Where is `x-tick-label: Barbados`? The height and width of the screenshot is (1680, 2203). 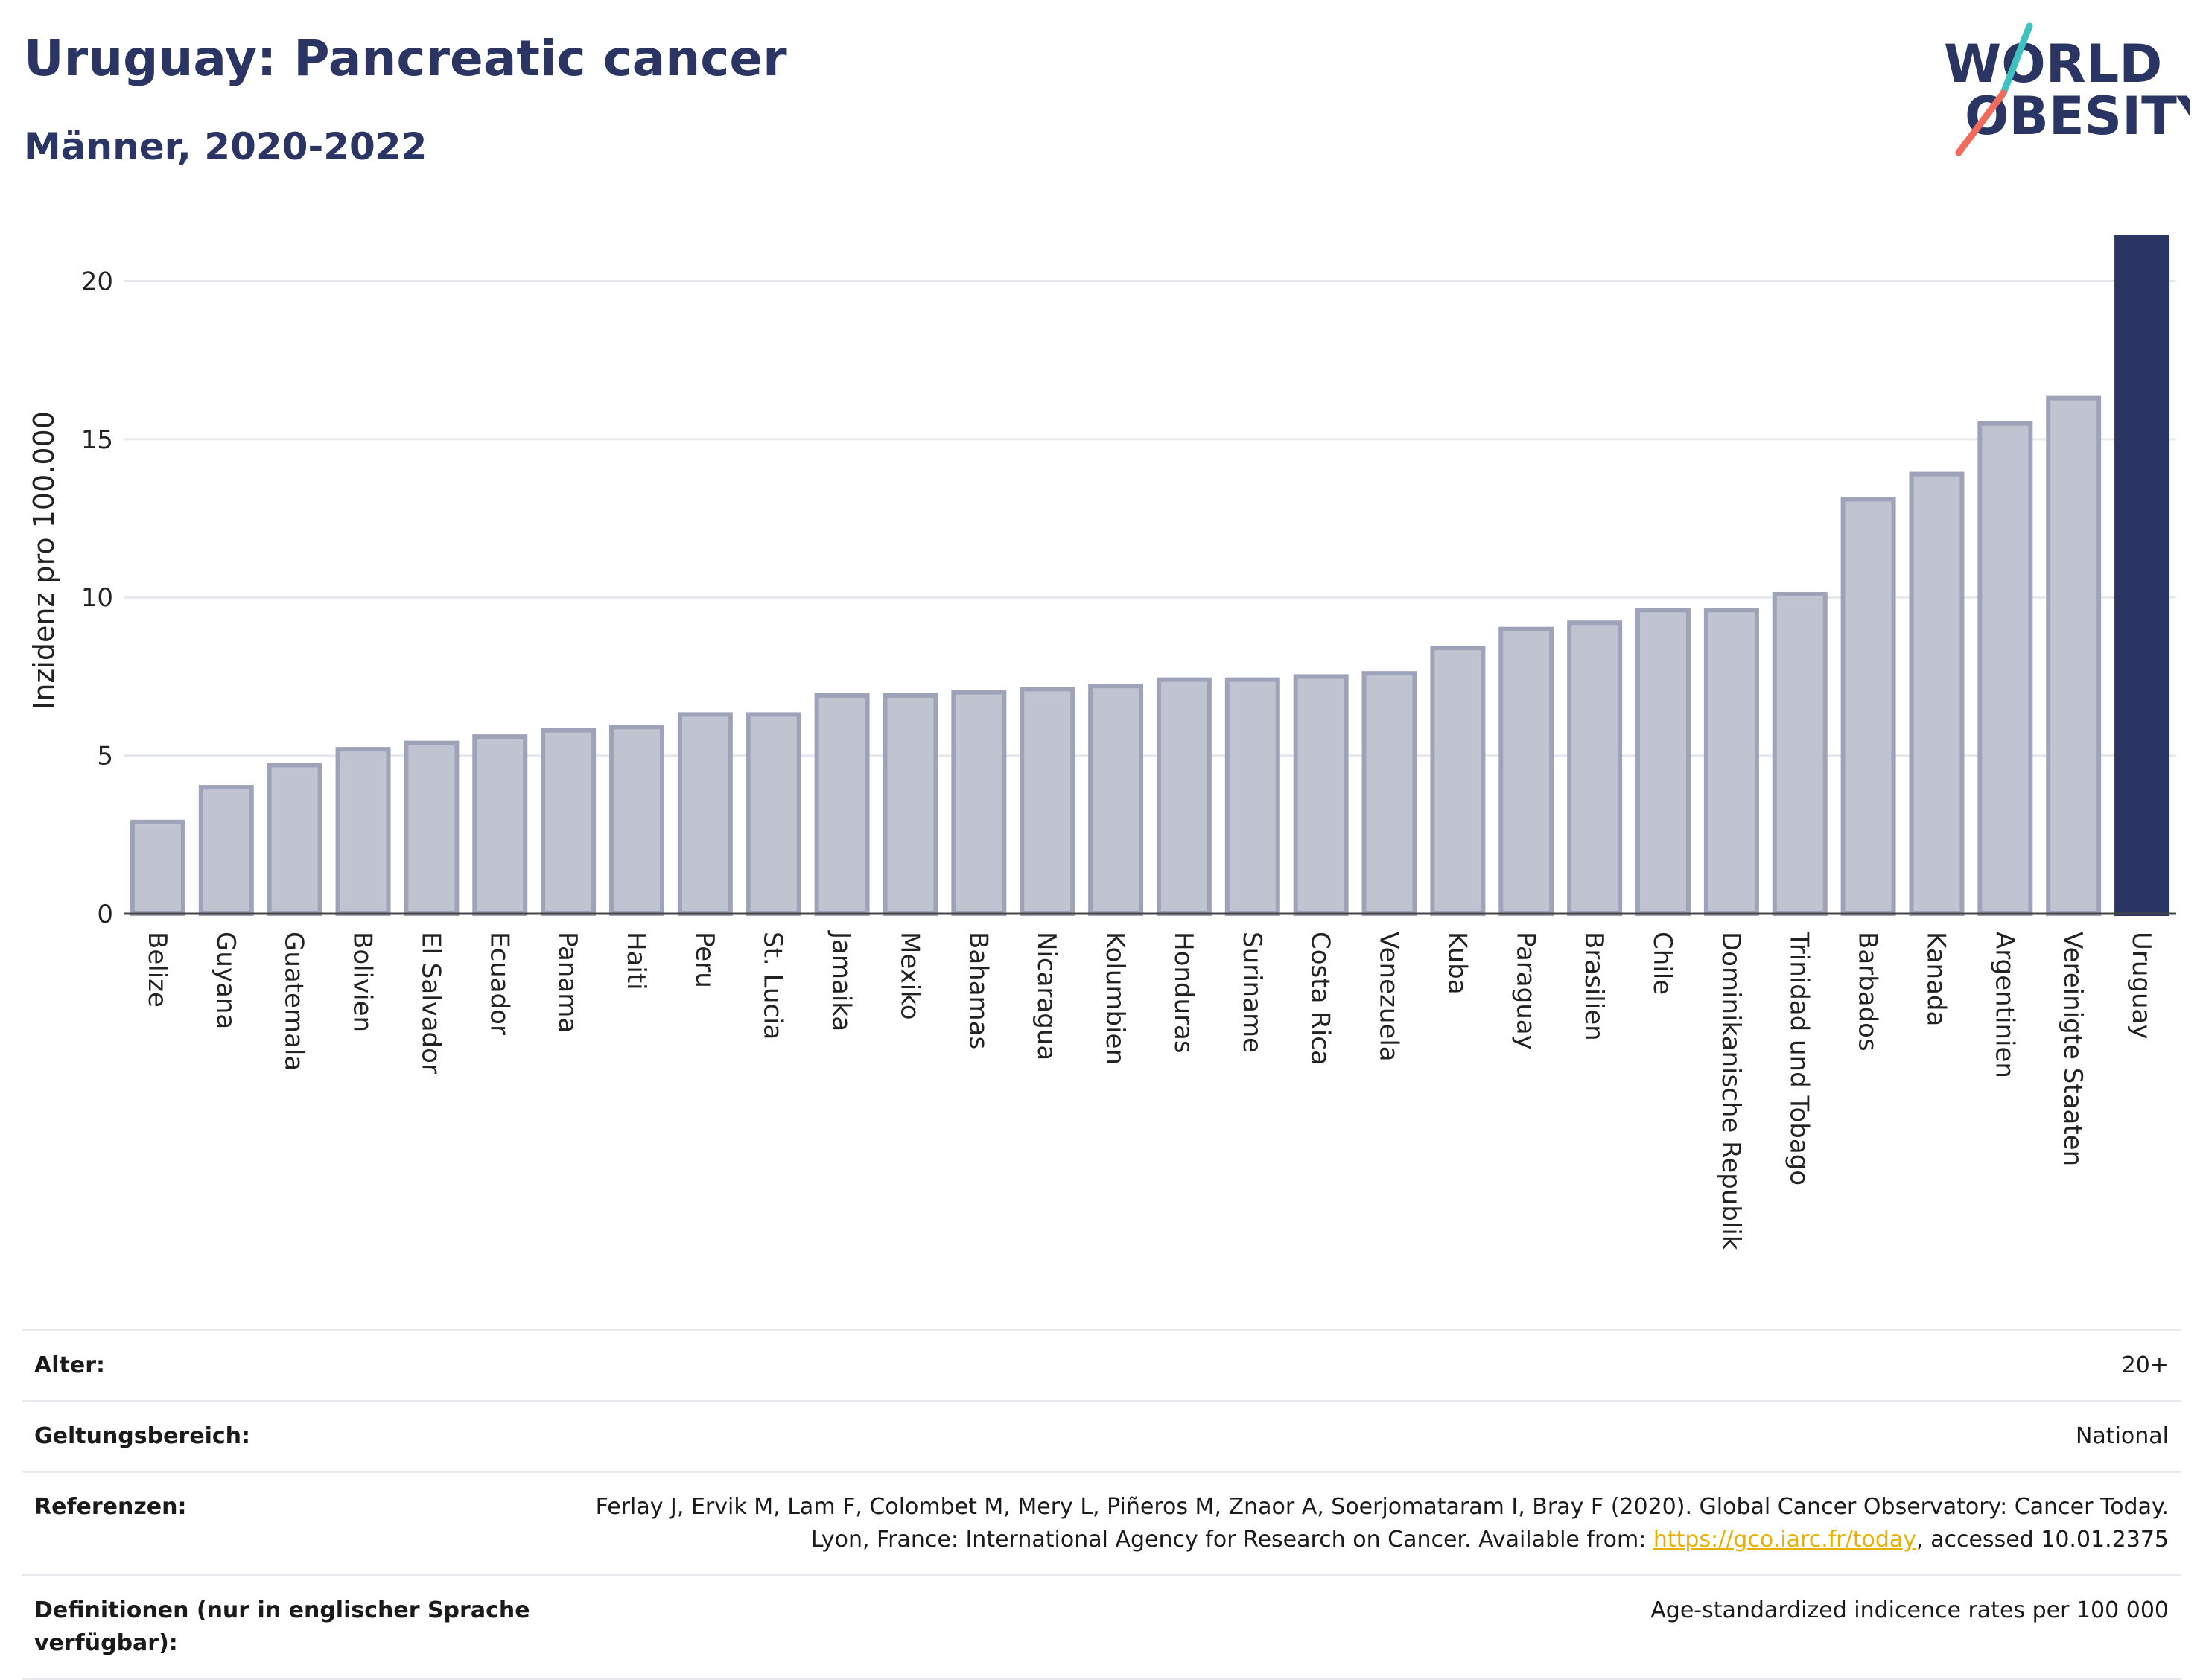
x-tick-label: Barbados is located at coordinates (1868, 991).